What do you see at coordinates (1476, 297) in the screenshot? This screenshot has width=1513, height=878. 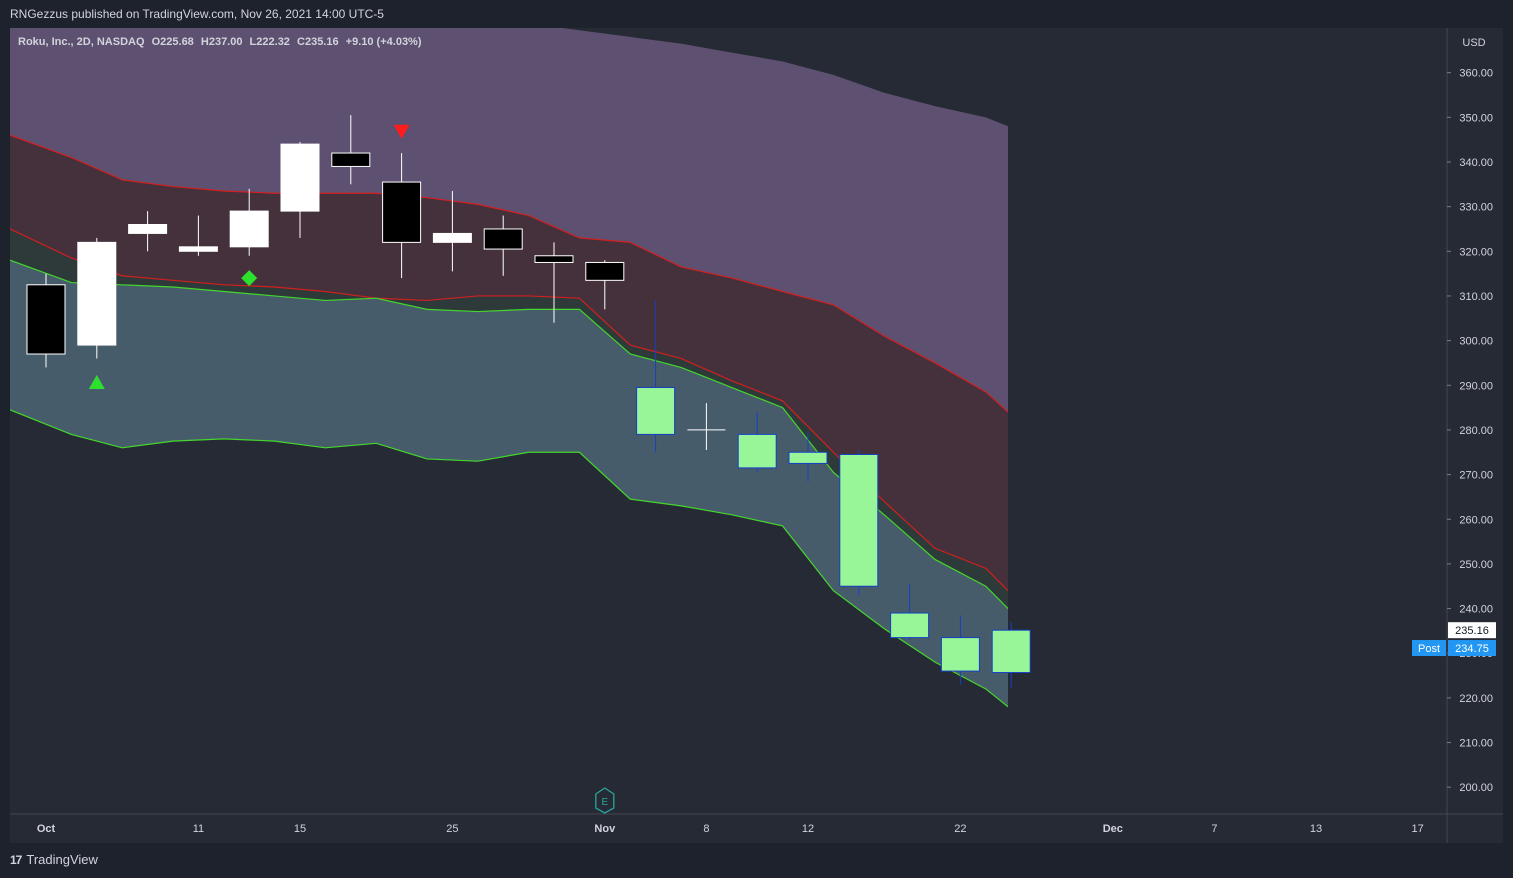 I see `y-tick-label: 310.00` at bounding box center [1476, 297].